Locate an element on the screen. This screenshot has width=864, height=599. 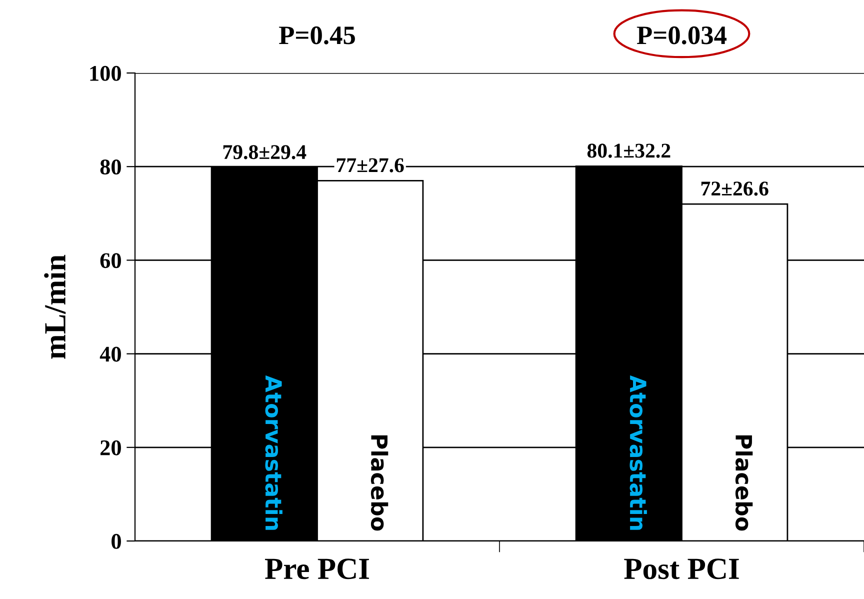
data-label: 77±27.6 is located at coordinates (370, 165).